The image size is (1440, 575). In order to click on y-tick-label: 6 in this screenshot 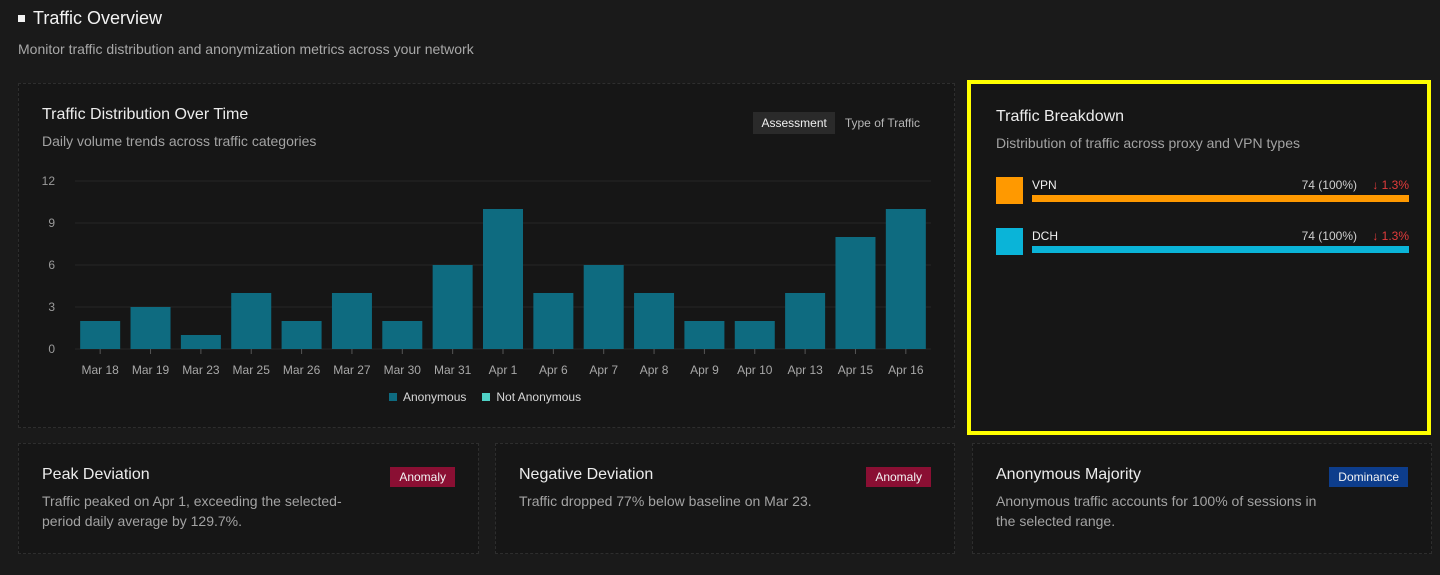, I will do `click(51, 265)`.